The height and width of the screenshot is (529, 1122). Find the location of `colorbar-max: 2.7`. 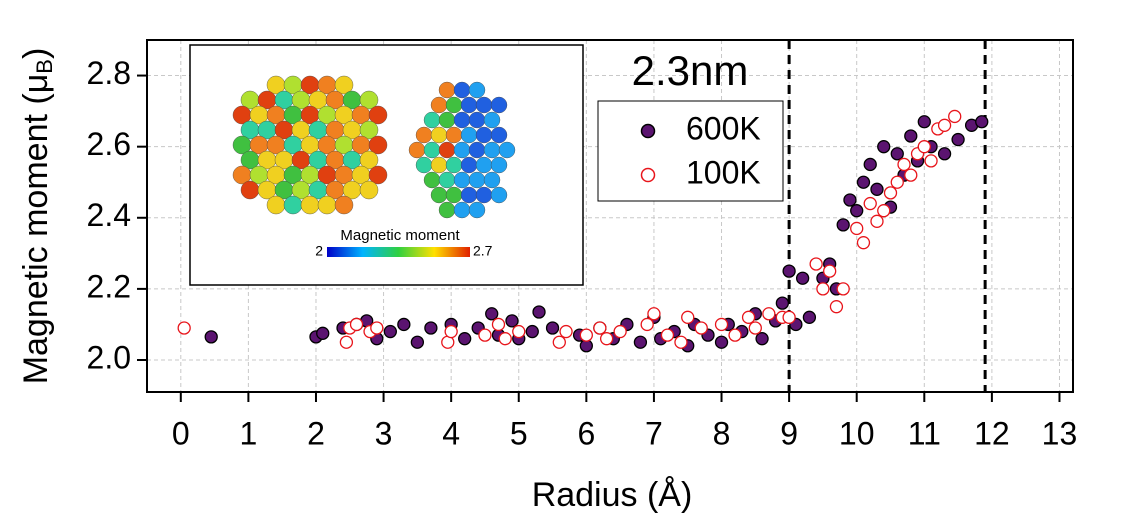

colorbar-max: 2.7 is located at coordinates (483, 251).